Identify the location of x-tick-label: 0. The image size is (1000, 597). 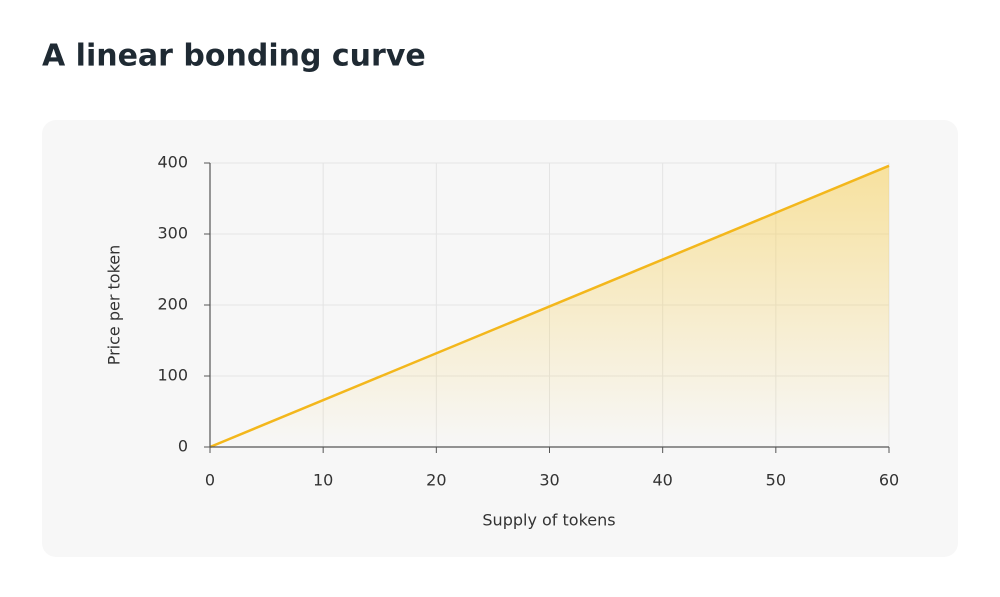
(210, 480).